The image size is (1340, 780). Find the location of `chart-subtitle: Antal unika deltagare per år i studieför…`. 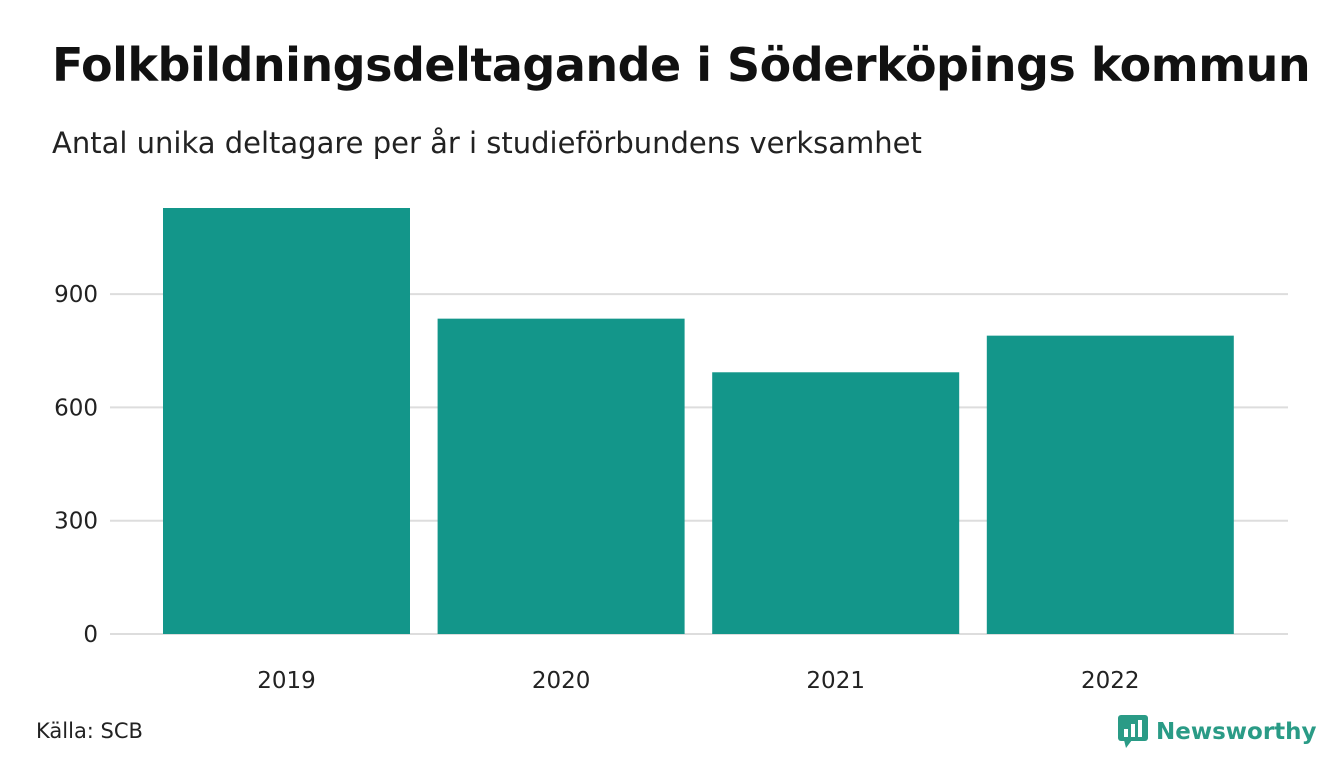

chart-subtitle: Antal unika deltagare per år i studieför… is located at coordinates (487, 143).